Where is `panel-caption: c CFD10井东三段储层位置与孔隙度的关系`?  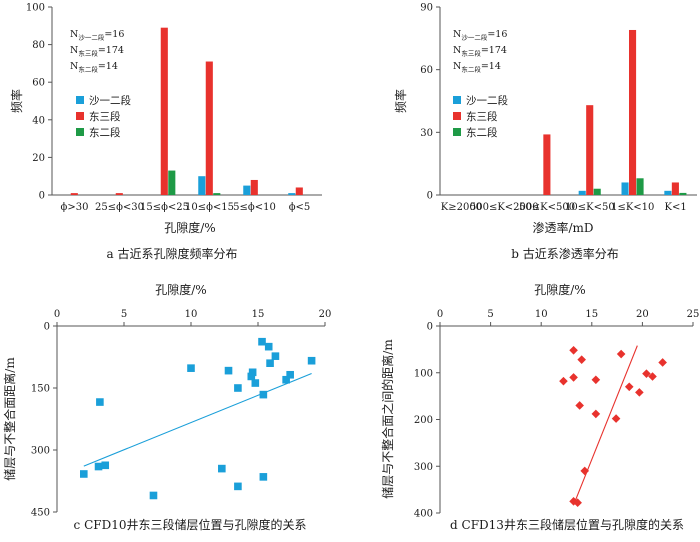
panel-caption: c CFD10井东三段储层位置与孔隙度的关系 is located at coordinates (190, 524).